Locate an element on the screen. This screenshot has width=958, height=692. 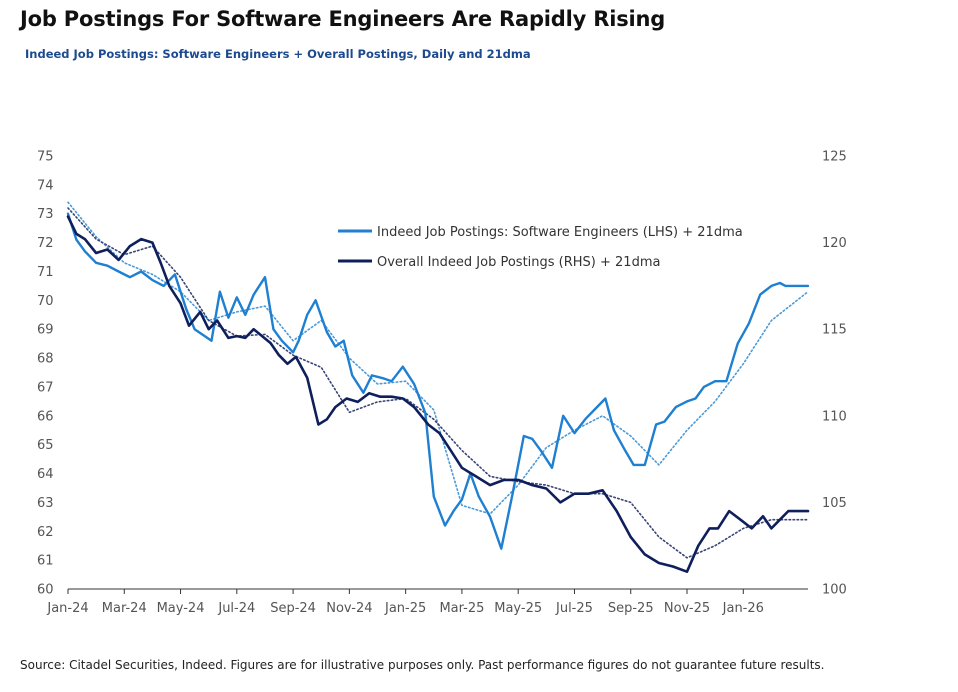
left-tick-label: 67 is located at coordinates (45, 387).